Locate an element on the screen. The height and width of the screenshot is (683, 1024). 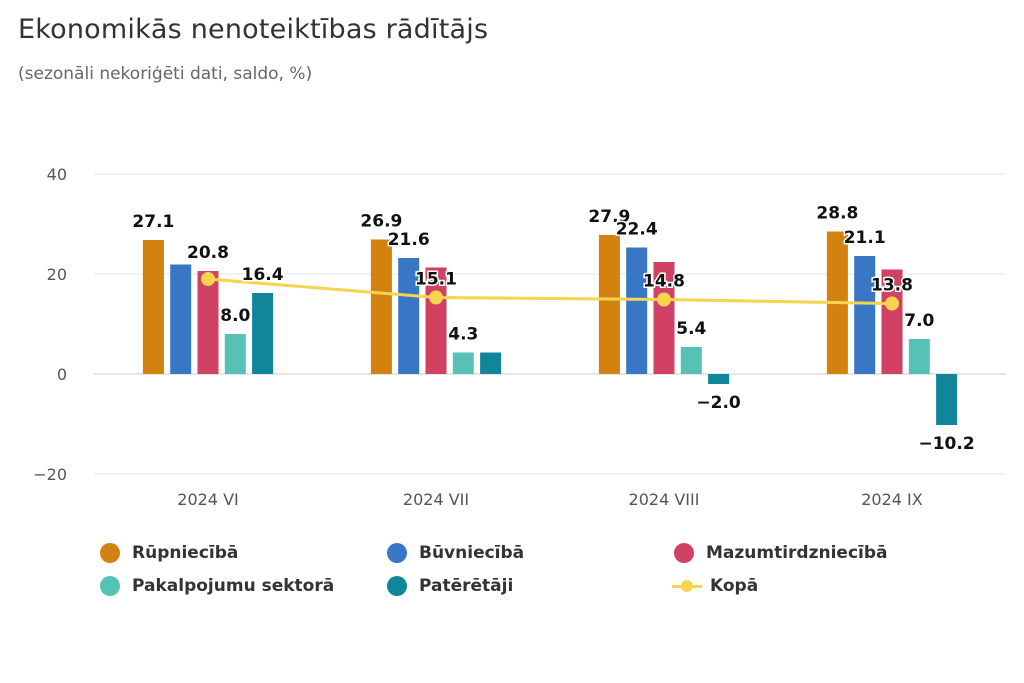
legend-marker-buvnieciba is located at coordinates (397, 553).